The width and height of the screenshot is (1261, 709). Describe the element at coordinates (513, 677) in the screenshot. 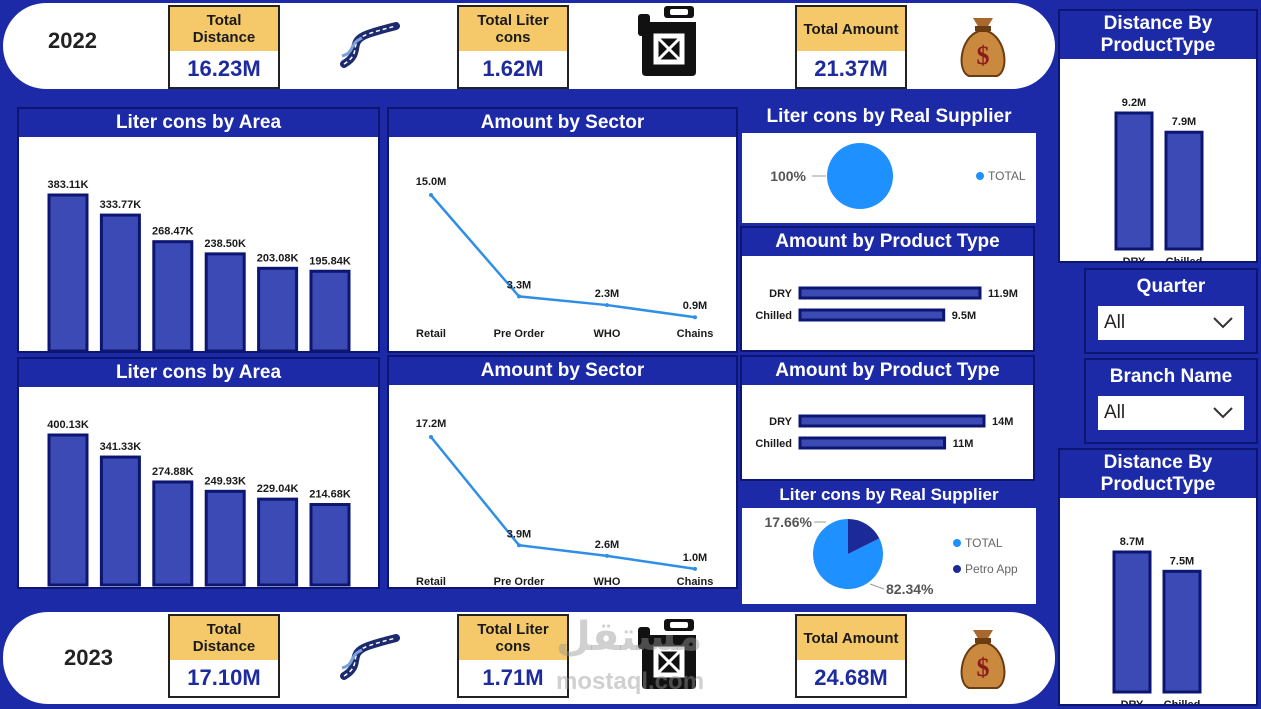

I see `kpi-value: 1.71M` at that location.